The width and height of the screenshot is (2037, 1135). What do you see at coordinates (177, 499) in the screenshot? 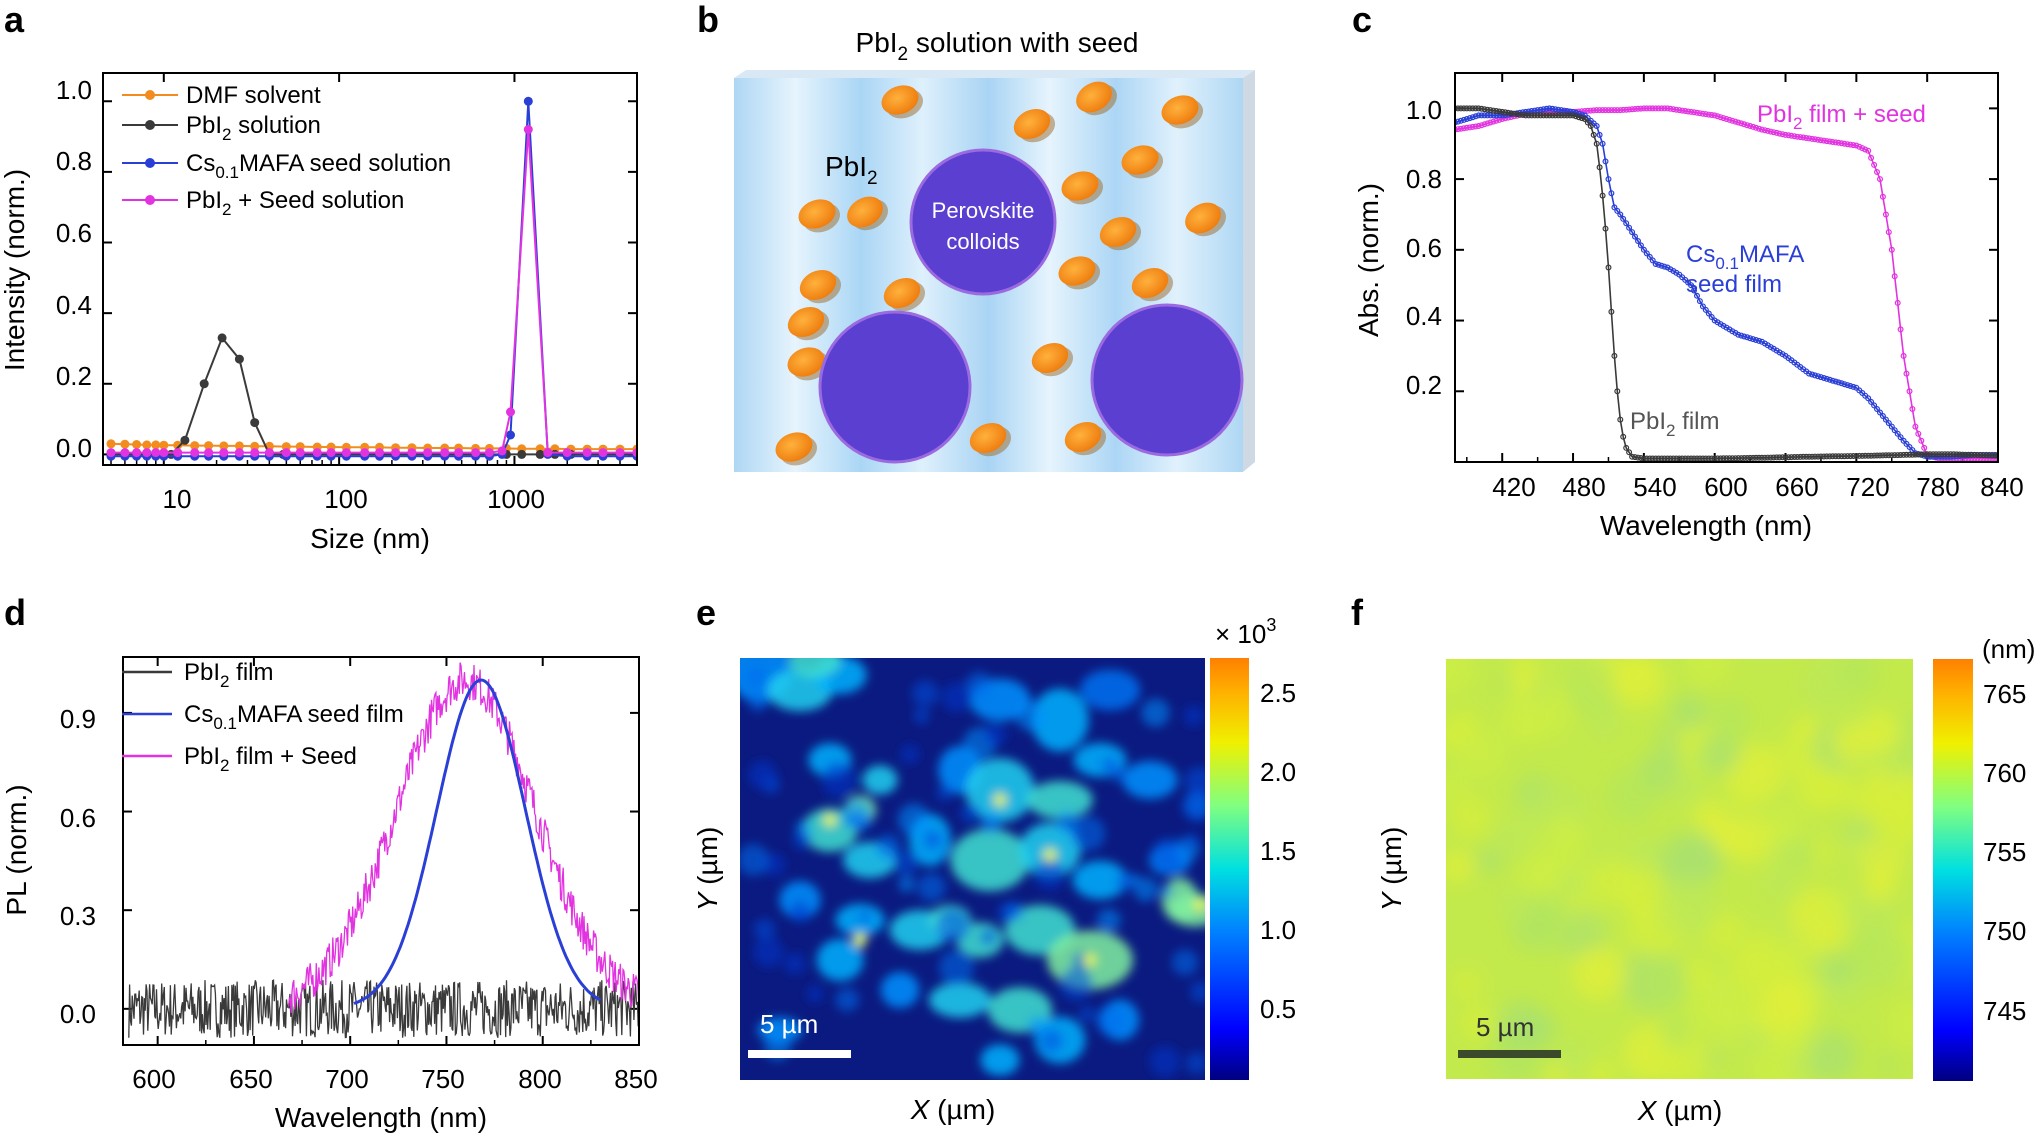
I see `a-xtick: 10` at bounding box center [177, 499].